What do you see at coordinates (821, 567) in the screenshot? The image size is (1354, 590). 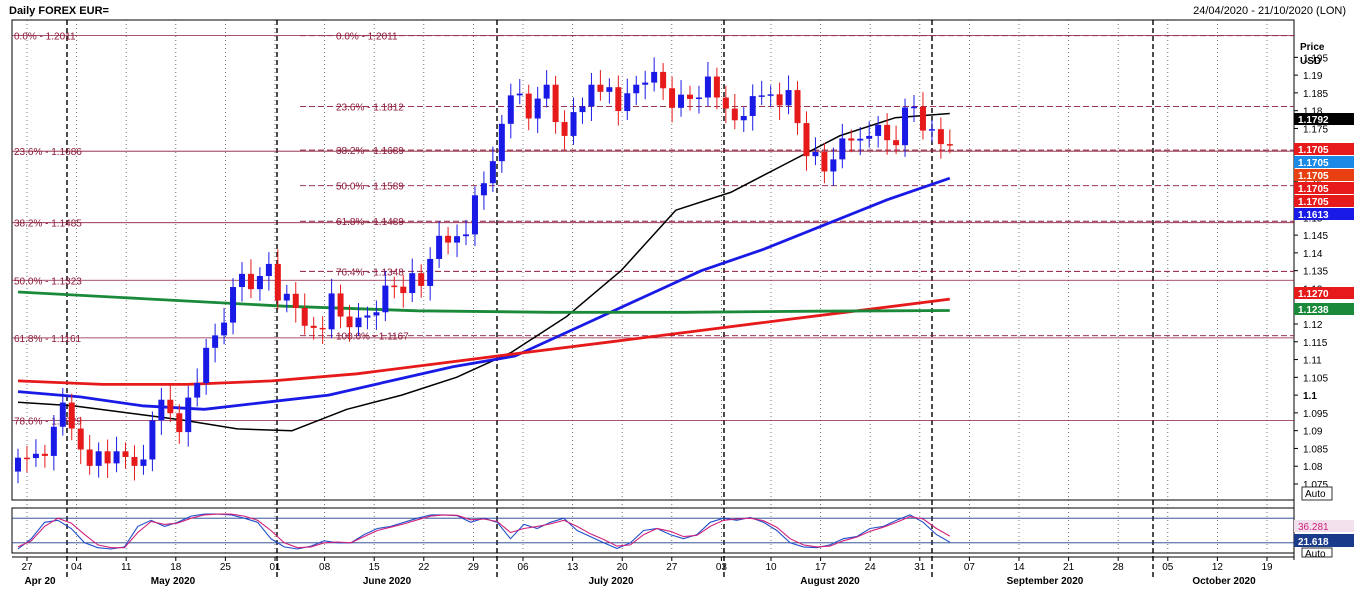 I see `date-tick-label: 17` at bounding box center [821, 567].